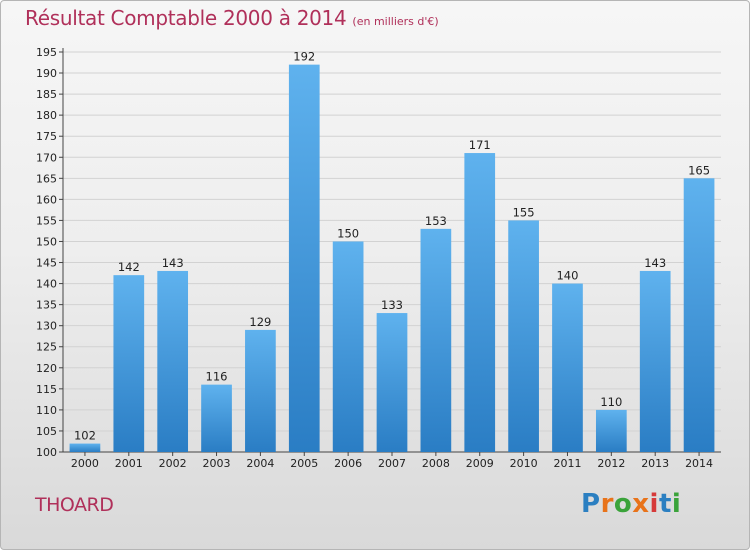 The width and height of the screenshot is (750, 550). I want to click on x-tick-label: 2012, so click(611, 463).